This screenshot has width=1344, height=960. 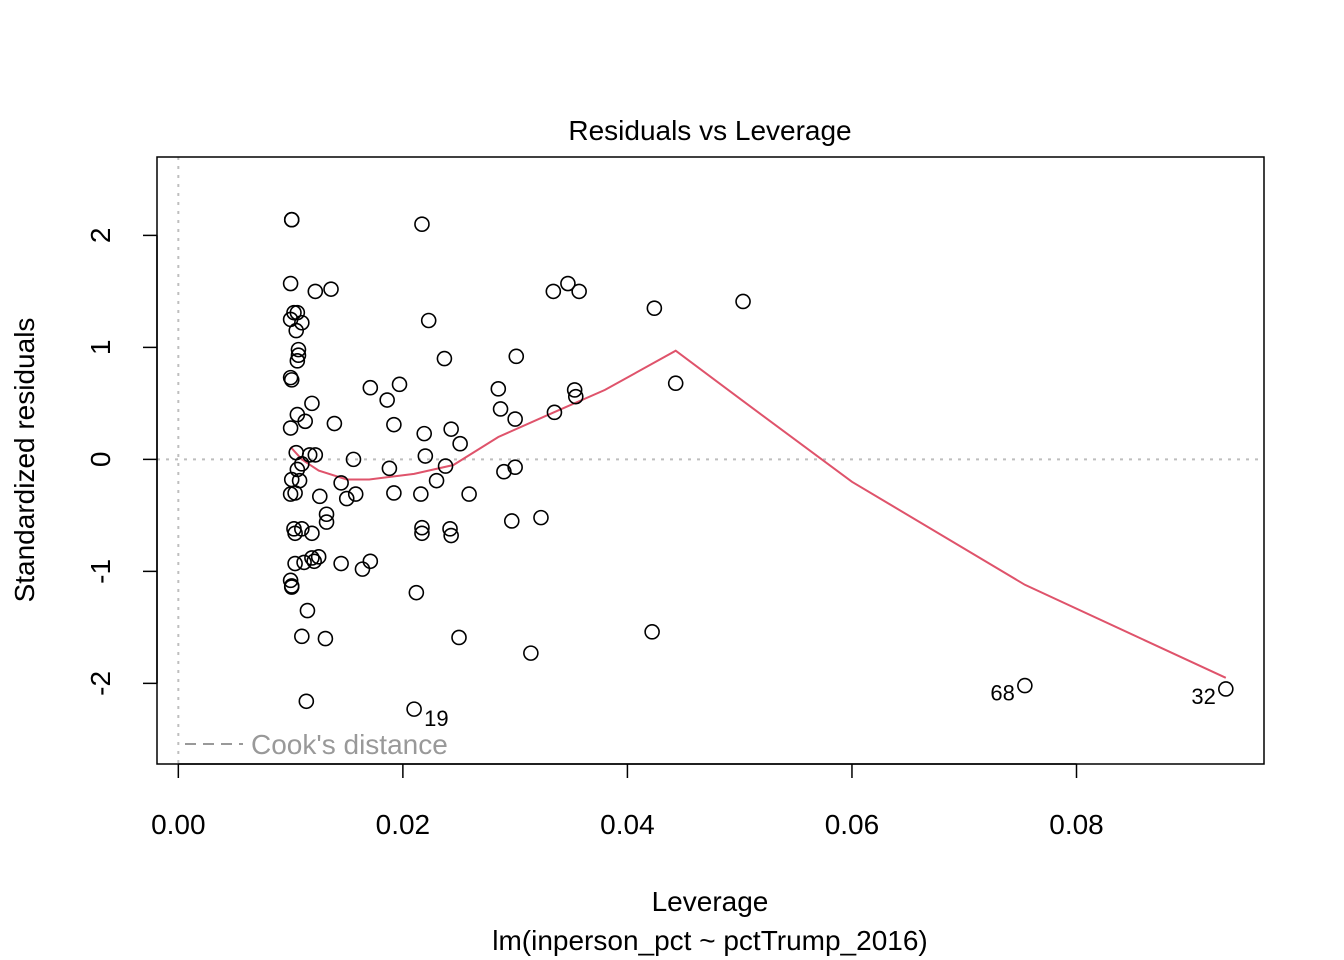 What do you see at coordinates (24, 460) in the screenshot?
I see `y-axis-label: Standardized residuals` at bounding box center [24, 460].